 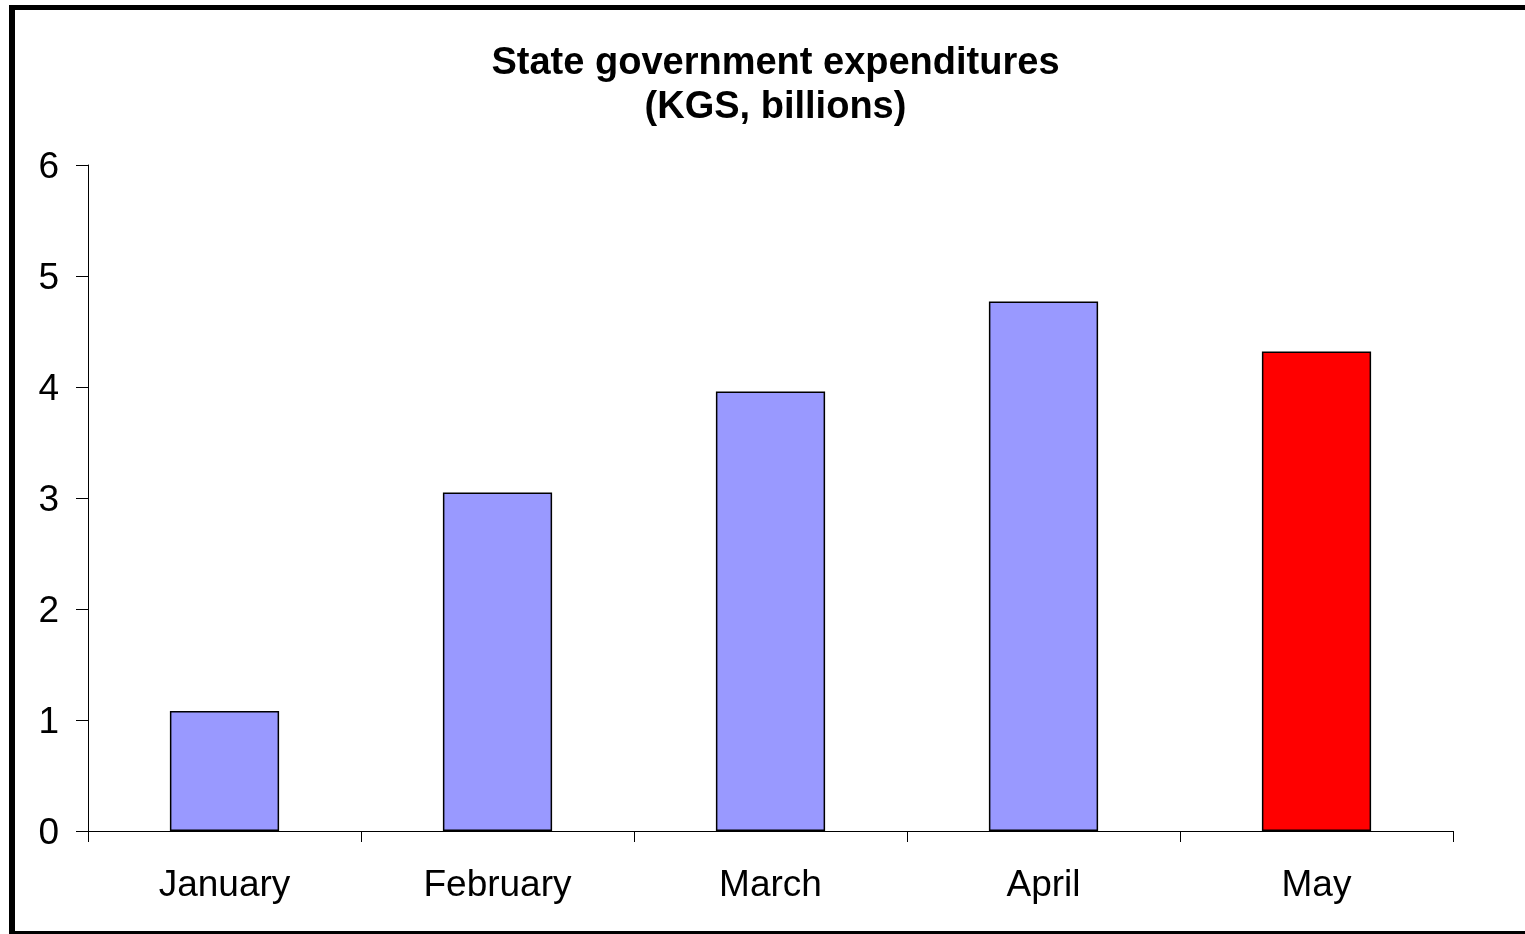 I want to click on y-tick-label: 0, so click(x=48, y=831).